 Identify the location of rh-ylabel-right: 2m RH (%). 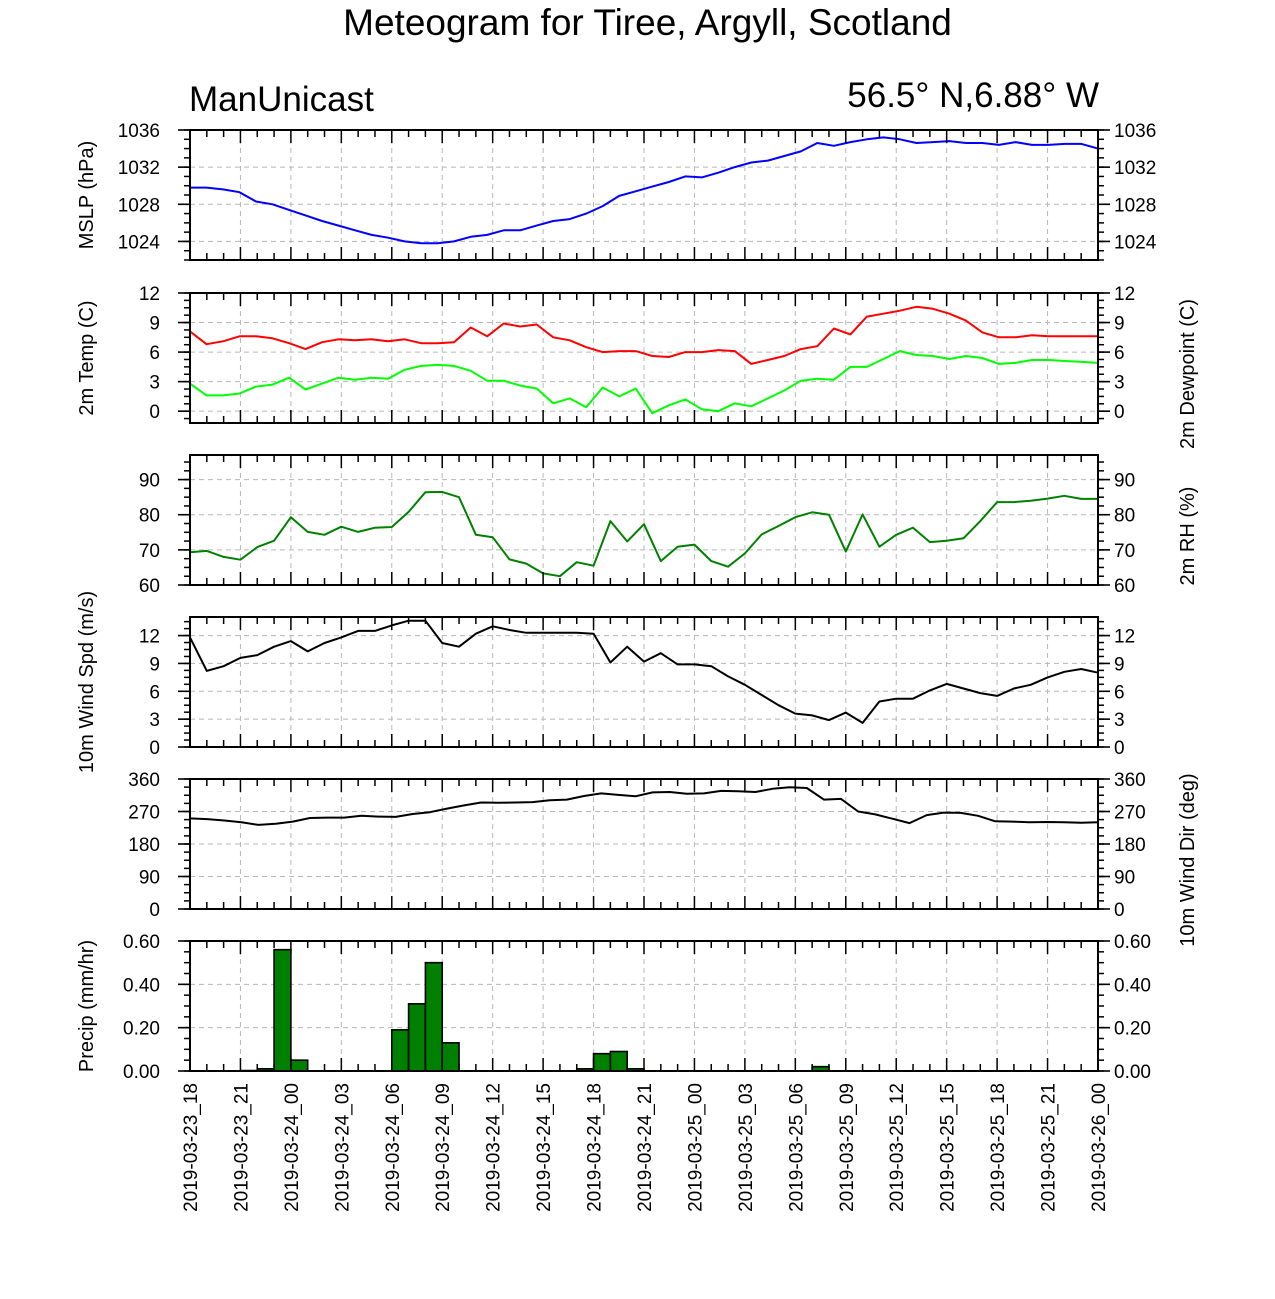
(1188, 536).